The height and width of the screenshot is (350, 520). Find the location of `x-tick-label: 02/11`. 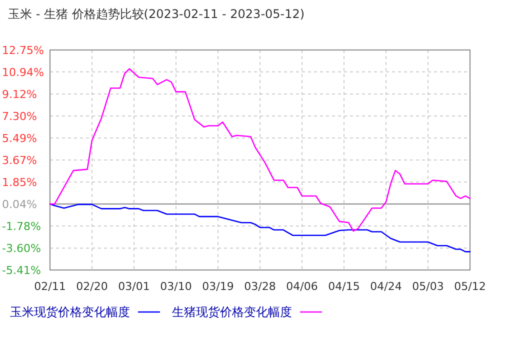

x-tick-label: 02/11 is located at coordinates (50, 286).